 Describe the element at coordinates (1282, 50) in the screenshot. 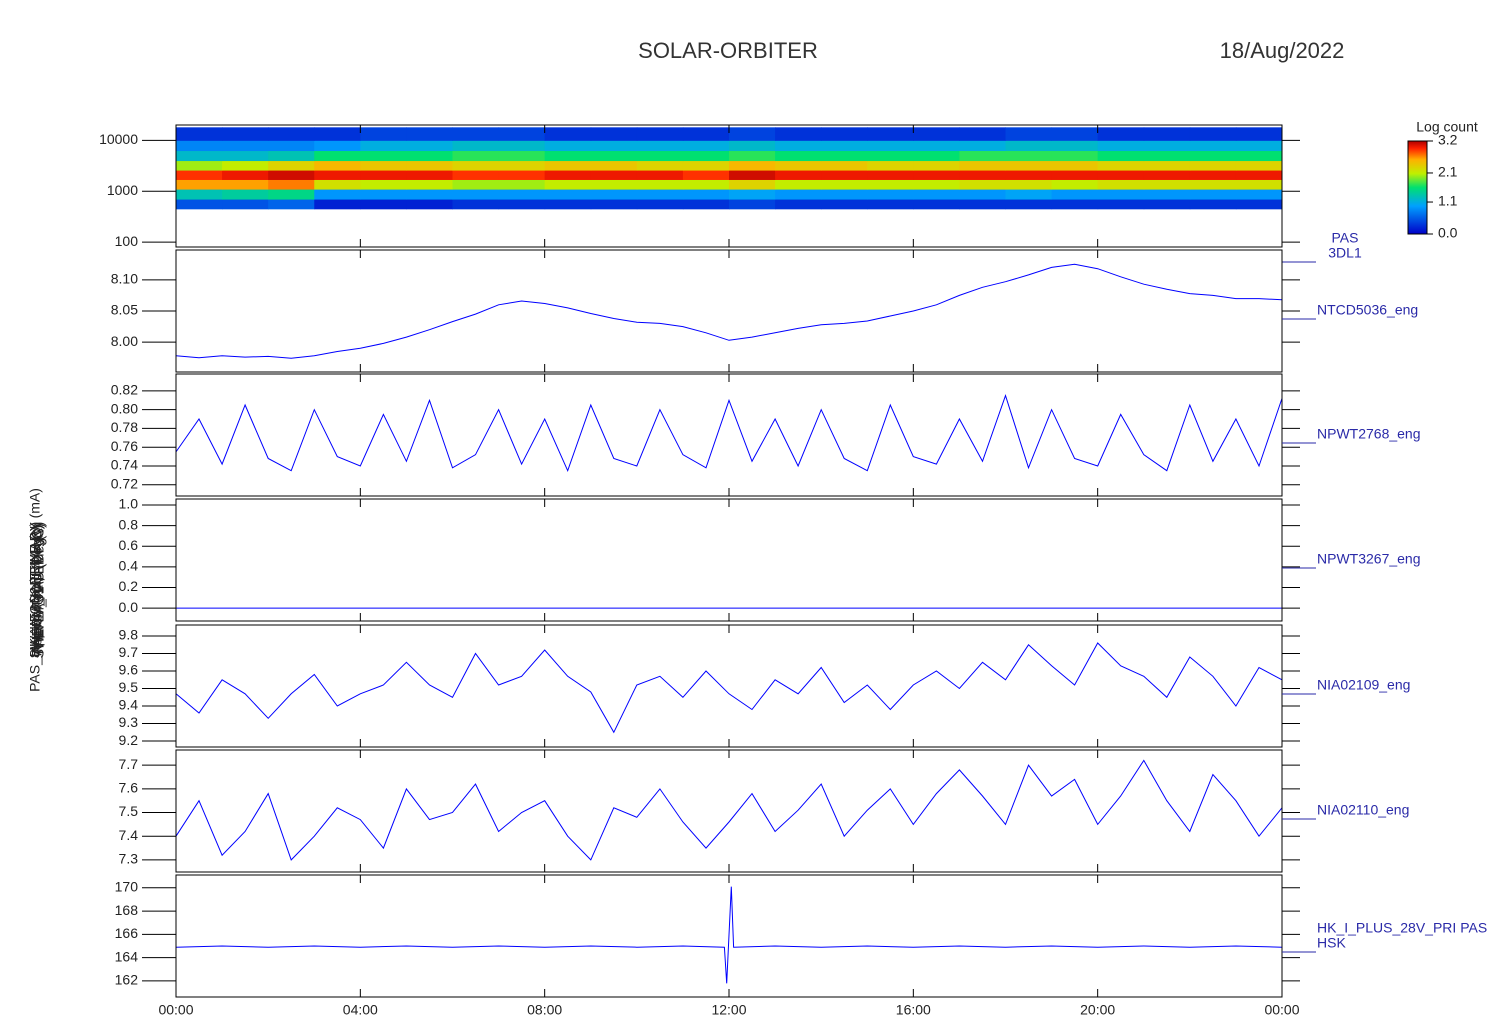

I see `date: 18/Aug/2022` at that location.